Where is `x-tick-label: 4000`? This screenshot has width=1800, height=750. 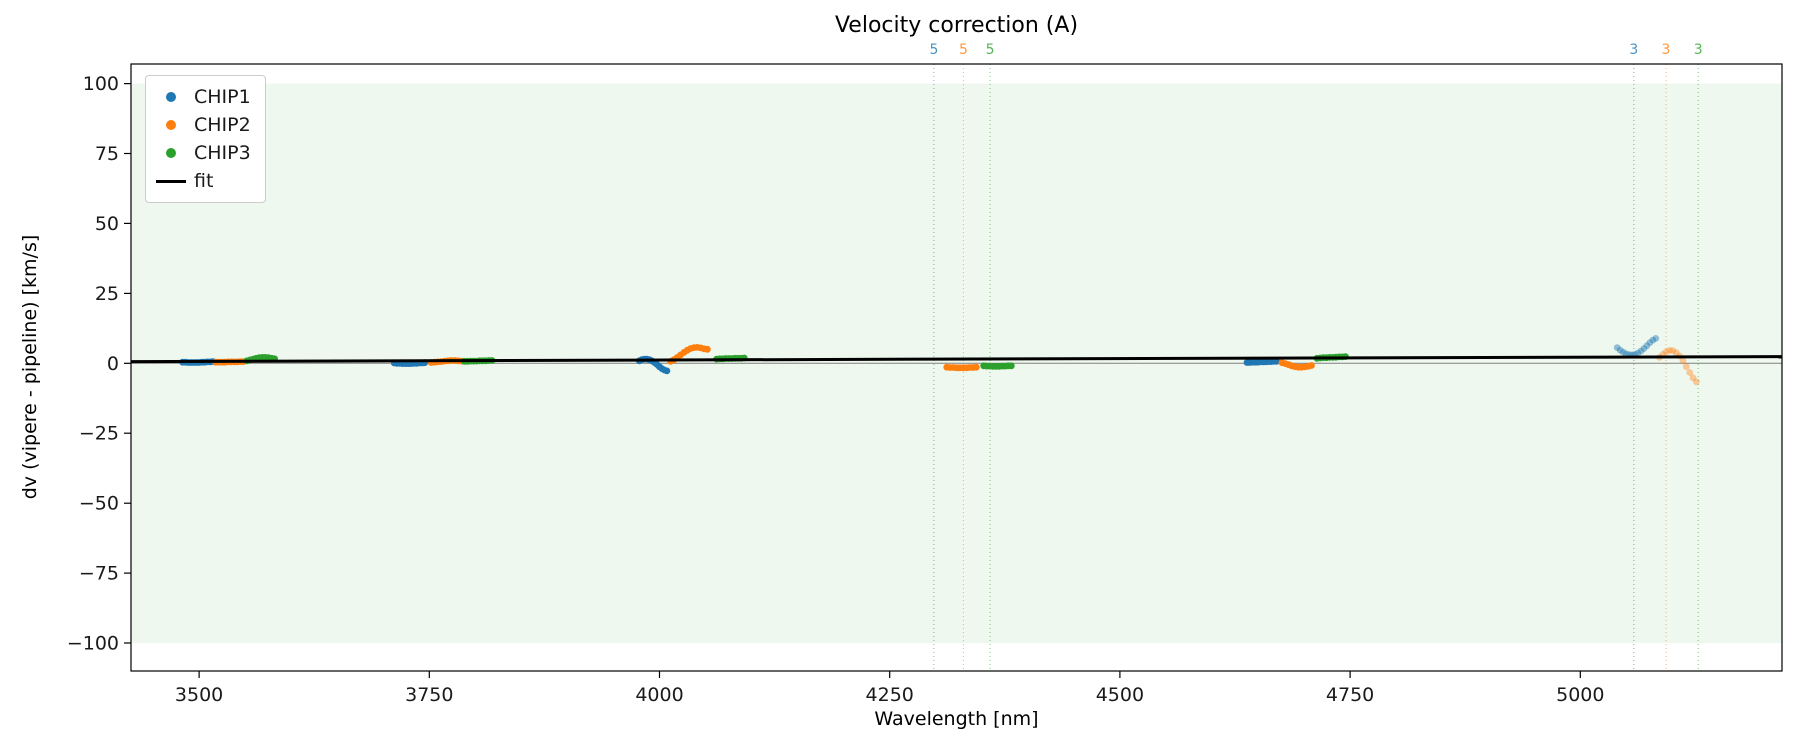
x-tick-label: 4000 is located at coordinates (659, 695).